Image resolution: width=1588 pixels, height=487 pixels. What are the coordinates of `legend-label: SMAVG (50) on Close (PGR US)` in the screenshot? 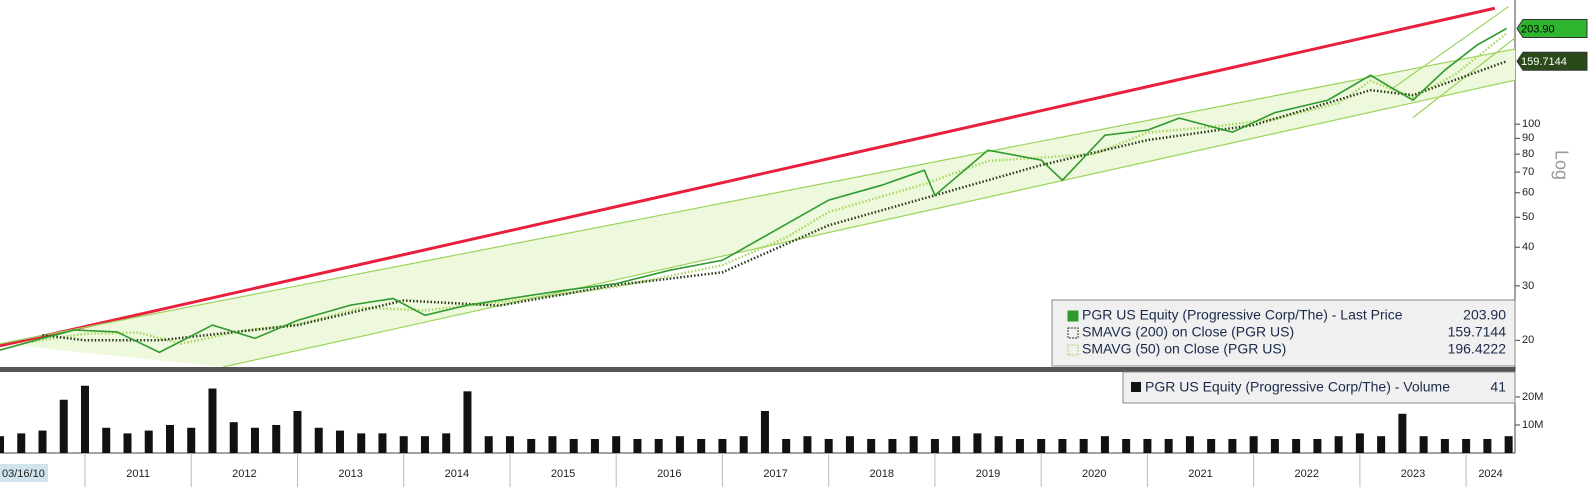 It's located at (1184, 349).